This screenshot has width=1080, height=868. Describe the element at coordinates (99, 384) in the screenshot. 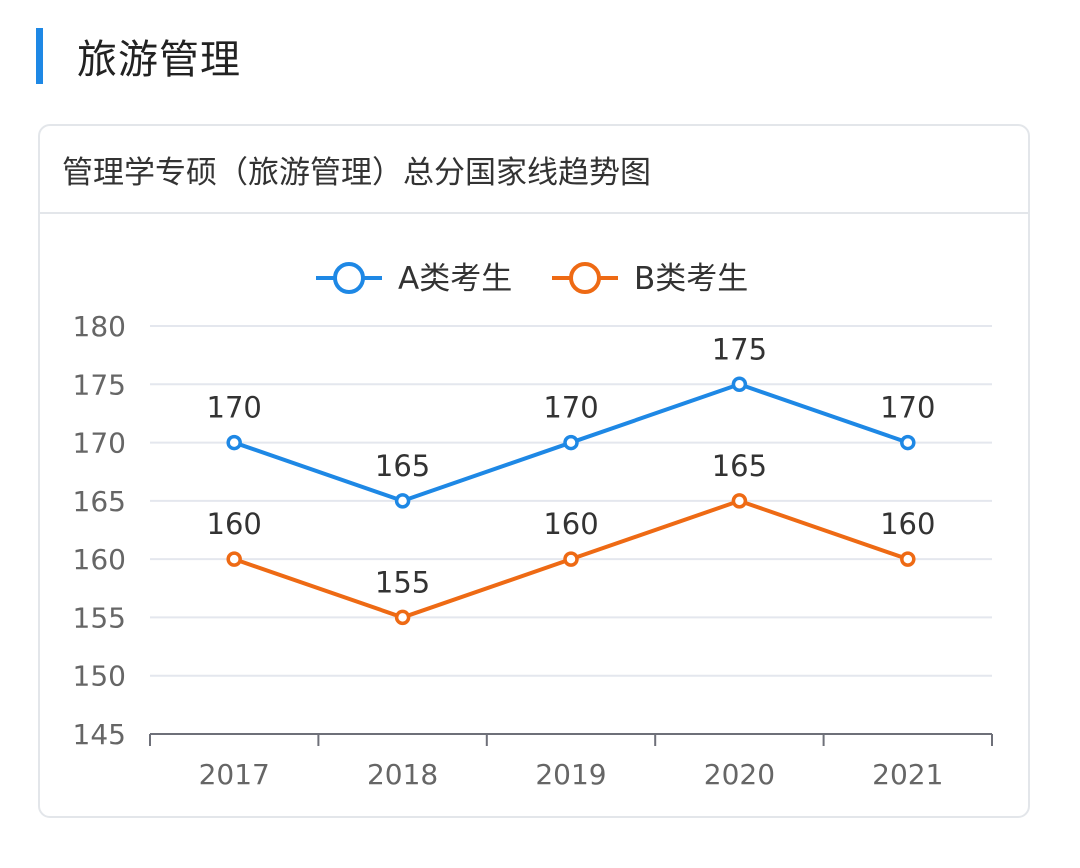

I see `y-tick-label: 175` at that location.